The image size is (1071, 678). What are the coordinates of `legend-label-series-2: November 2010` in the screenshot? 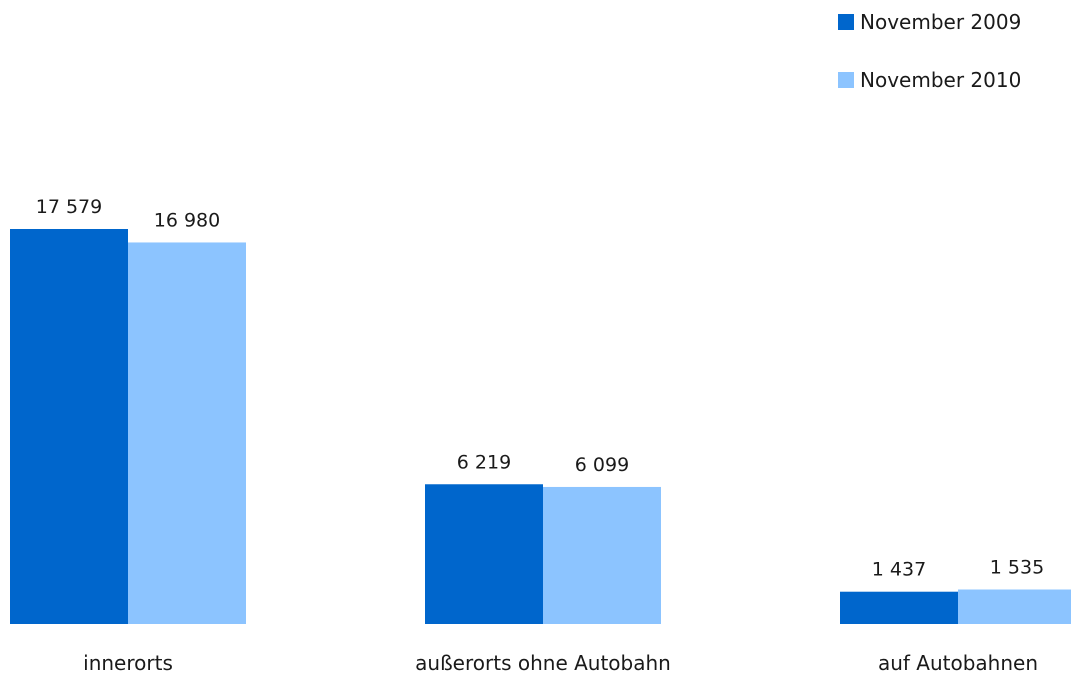 It's located at (941, 80).